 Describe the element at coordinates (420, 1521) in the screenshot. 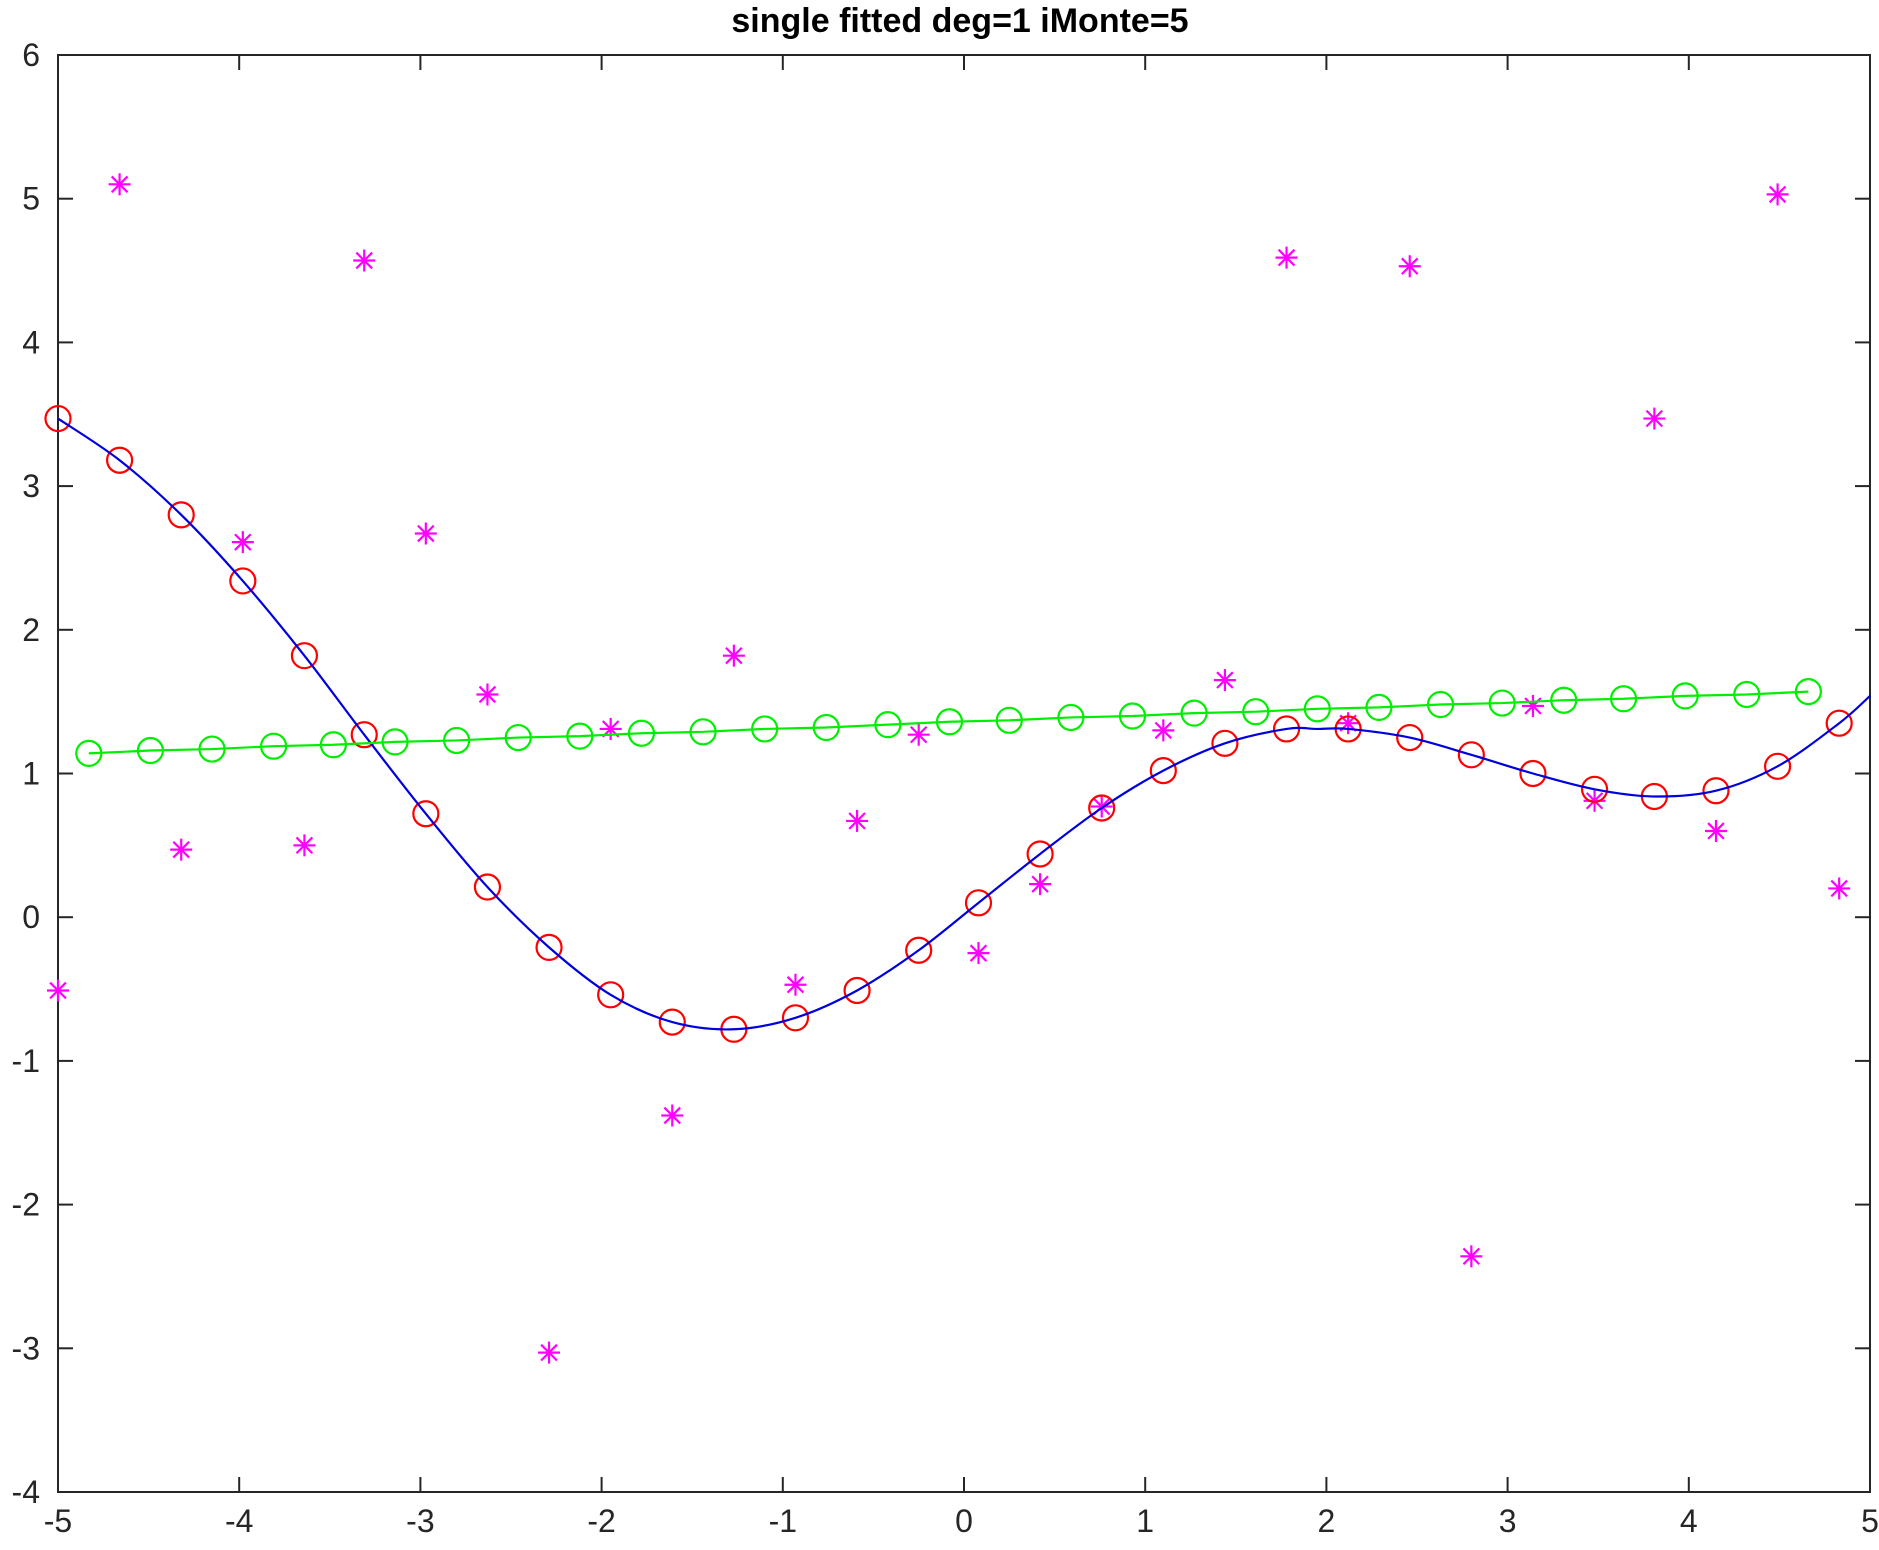

I see `x-tick-label: -3` at that location.